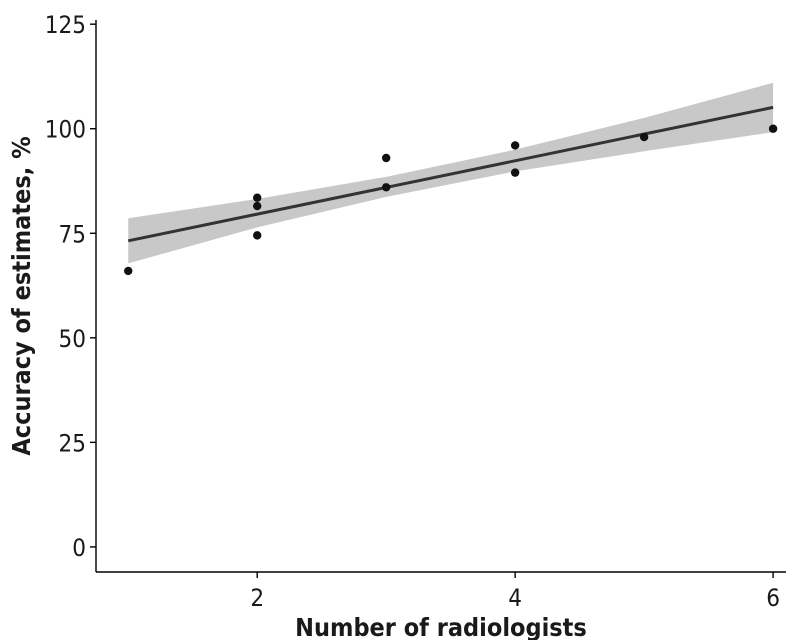 The height and width of the screenshot is (640, 800). What do you see at coordinates (21, 295) in the screenshot?
I see `y-axis-title: Accuracy of estimates, %` at bounding box center [21, 295].